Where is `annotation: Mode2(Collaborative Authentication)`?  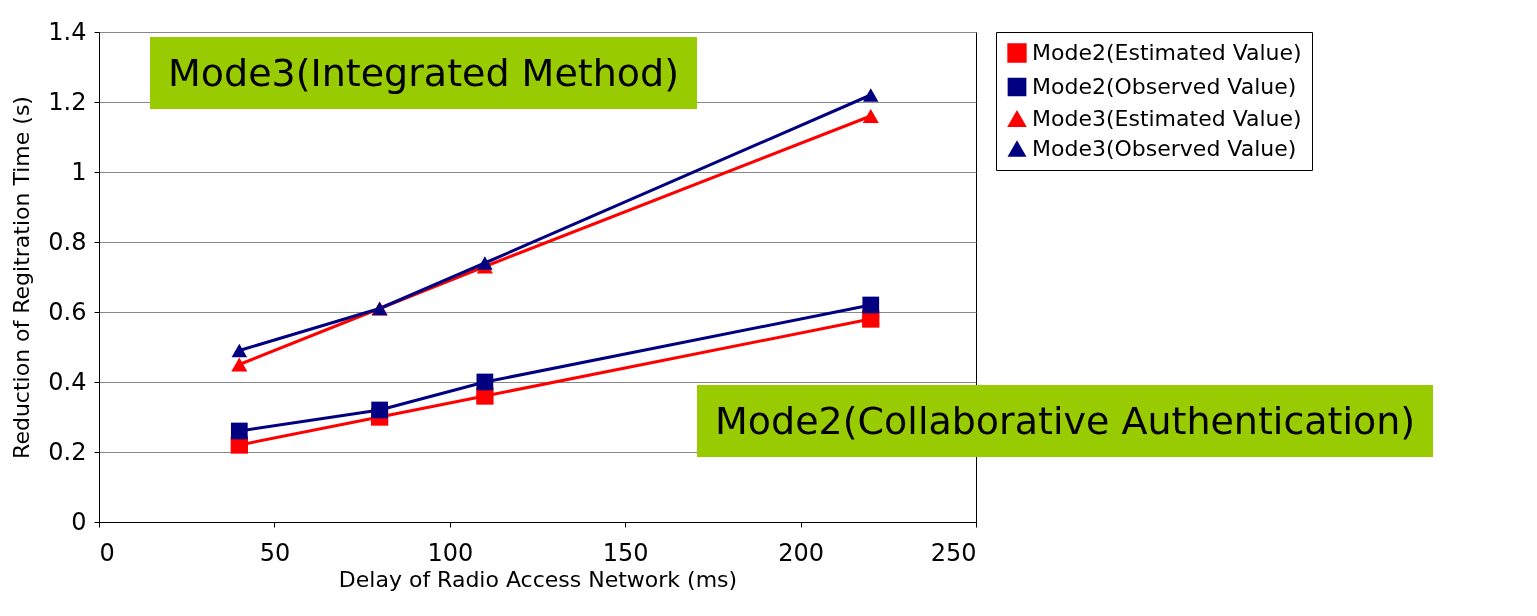 annotation: Mode2(Collaborative Authentication) is located at coordinates (1065, 421).